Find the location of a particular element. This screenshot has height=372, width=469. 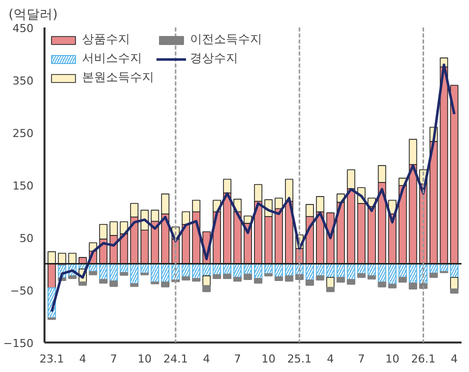

y-tick-label: −150 is located at coordinates (18, 343).